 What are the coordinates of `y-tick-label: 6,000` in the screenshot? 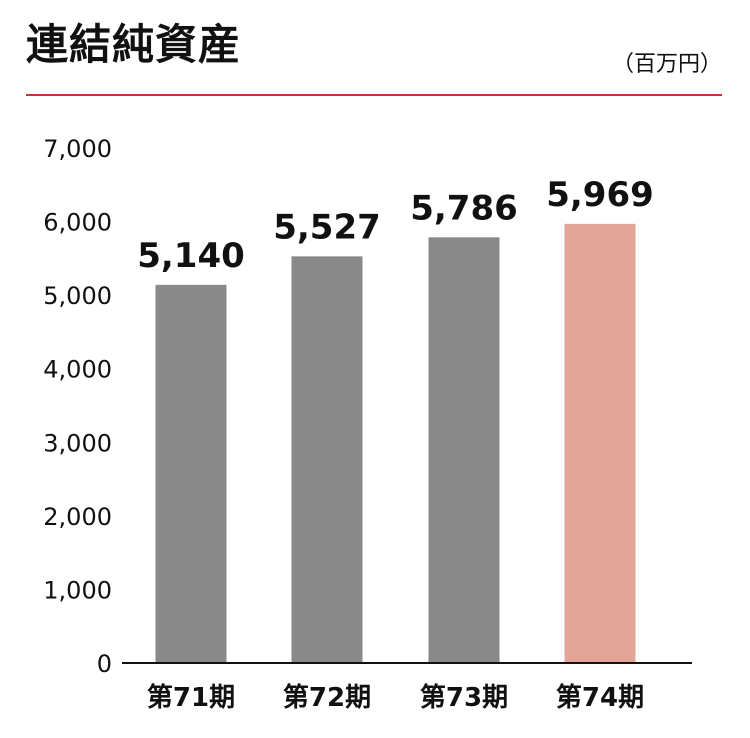 It's located at (77, 223).